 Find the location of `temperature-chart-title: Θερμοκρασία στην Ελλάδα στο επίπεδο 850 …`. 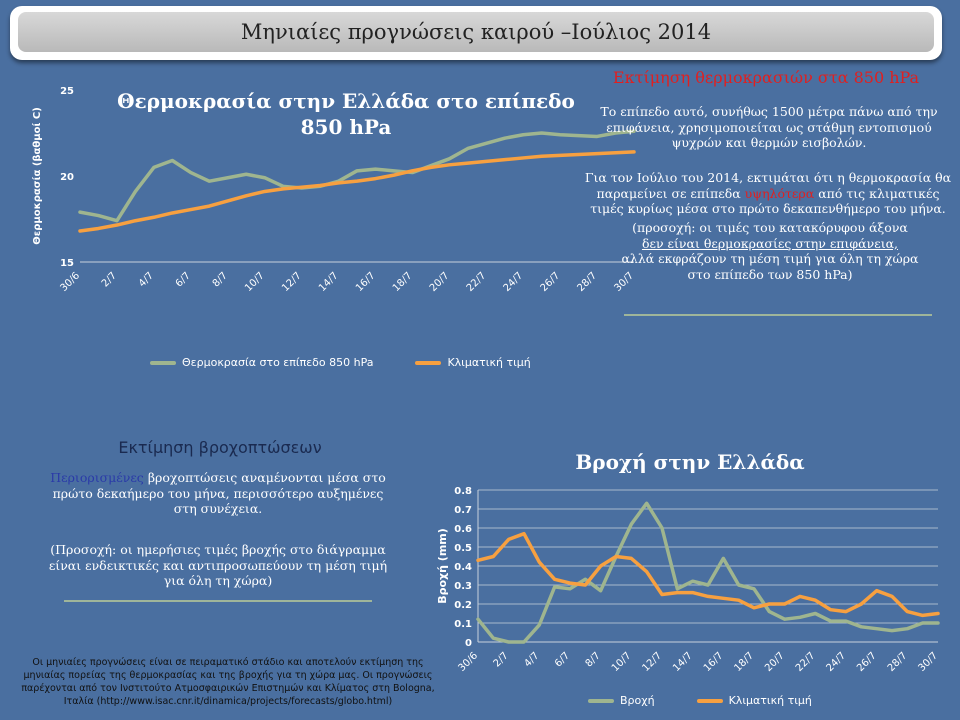

temperature-chart-title: Θερμοκρασία στην Ελλάδα στο επίπεδο 850 … is located at coordinates (346, 114).